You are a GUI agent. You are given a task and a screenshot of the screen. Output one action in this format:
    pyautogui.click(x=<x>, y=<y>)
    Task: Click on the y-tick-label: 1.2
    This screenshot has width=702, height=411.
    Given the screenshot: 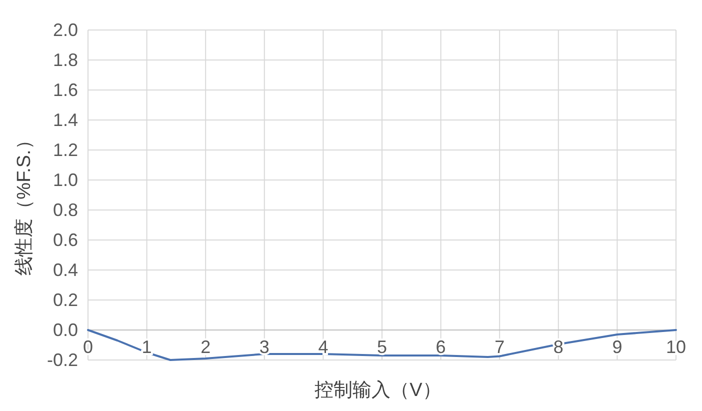 What is the action you would take?
    pyautogui.click(x=65, y=150)
    